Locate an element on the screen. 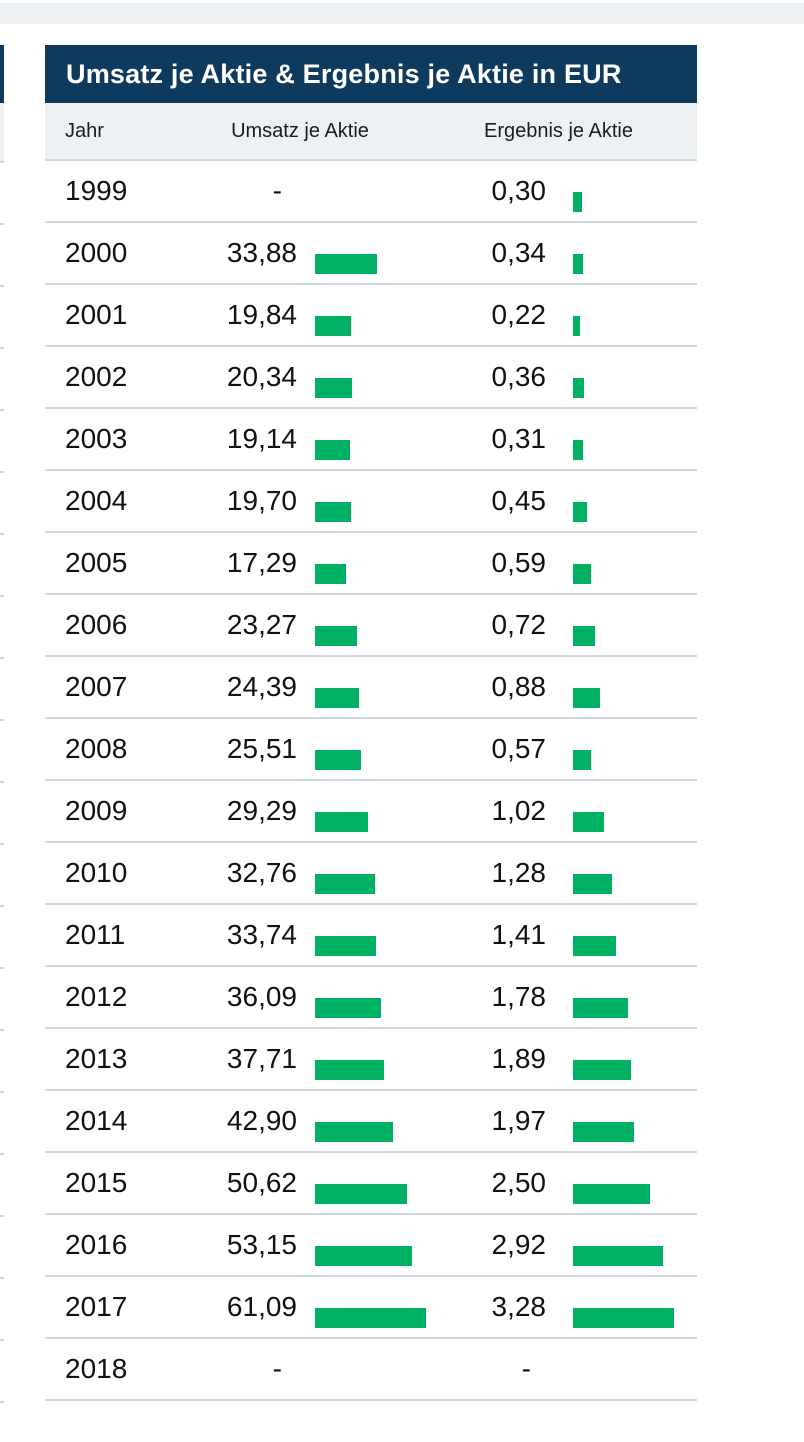 This screenshot has height=1442, width=804. ergebnis-value: 0,36 is located at coordinates (519, 376).